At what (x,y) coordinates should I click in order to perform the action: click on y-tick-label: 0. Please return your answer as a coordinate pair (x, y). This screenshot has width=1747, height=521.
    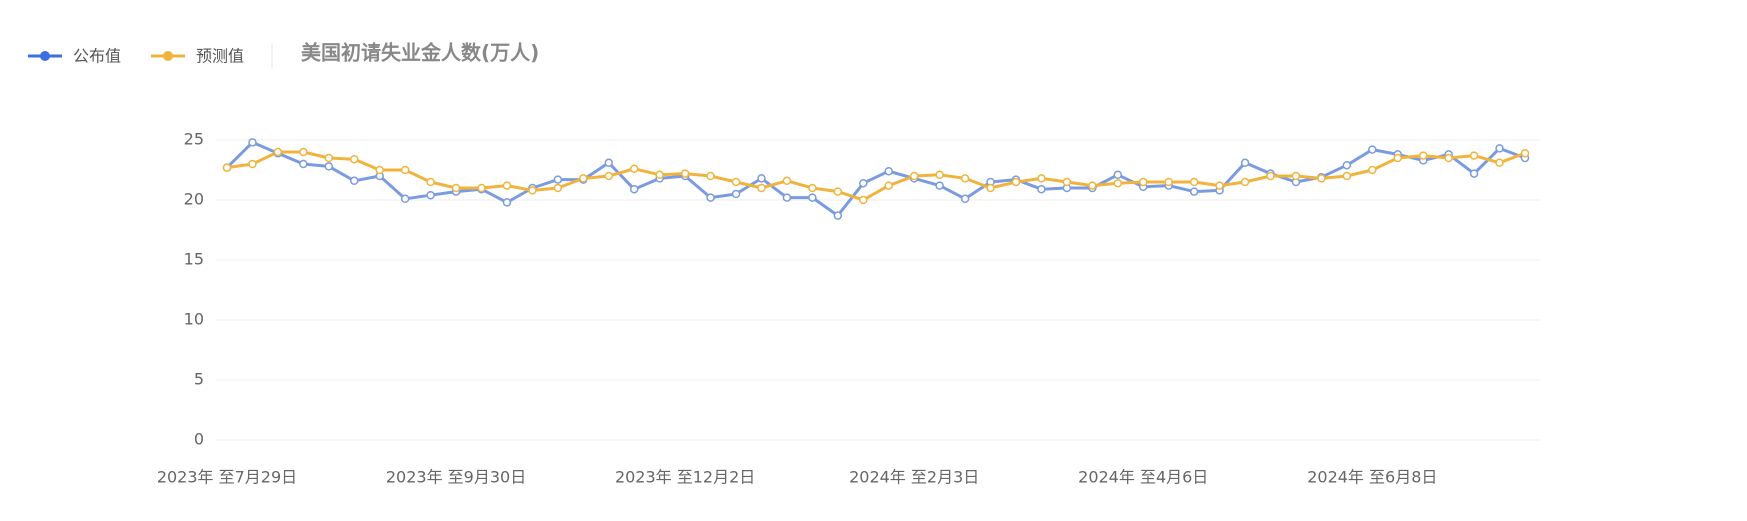
    Looking at the image, I should click on (199, 439).